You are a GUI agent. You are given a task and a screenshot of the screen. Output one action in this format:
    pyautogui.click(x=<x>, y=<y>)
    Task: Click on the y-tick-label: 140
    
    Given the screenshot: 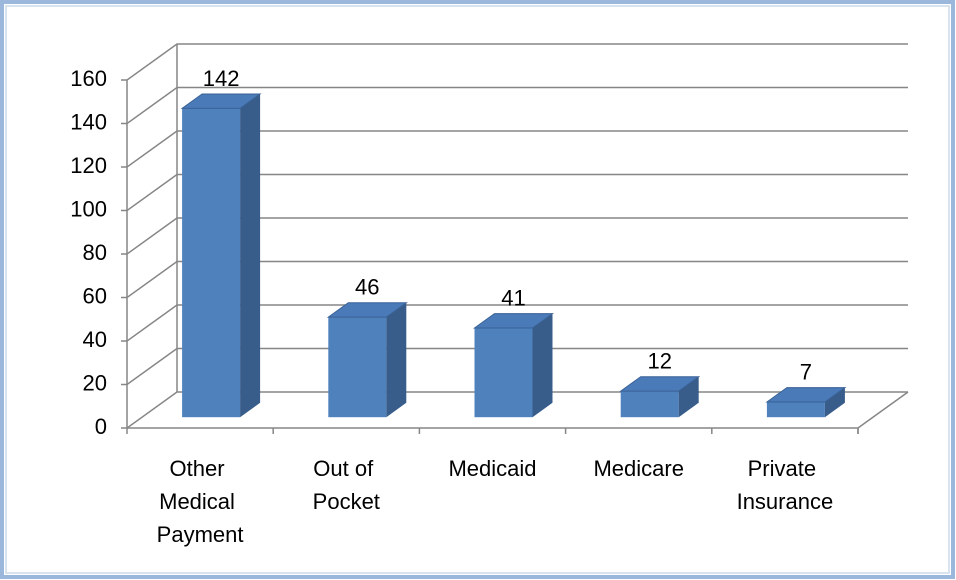 What is the action you would take?
    pyautogui.click(x=88, y=121)
    